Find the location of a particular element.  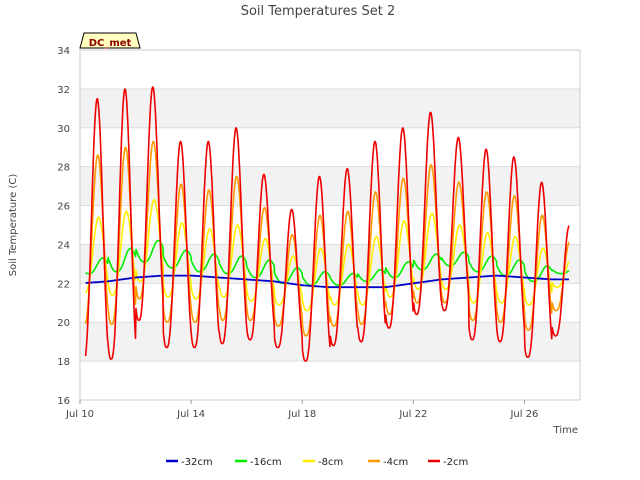

x-tick-label: Jul 26 is located at coordinates (523, 414).